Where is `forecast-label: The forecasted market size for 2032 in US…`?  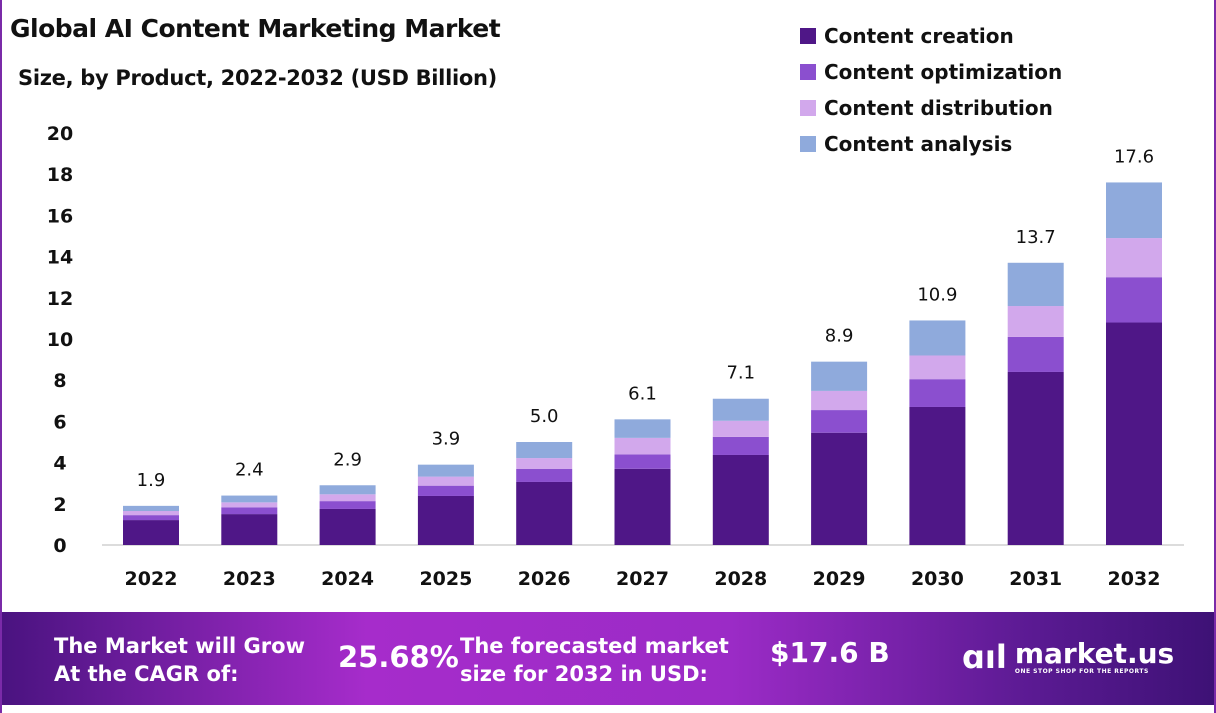 forecast-label: The forecasted market size for 2032 in US… is located at coordinates (594, 660).